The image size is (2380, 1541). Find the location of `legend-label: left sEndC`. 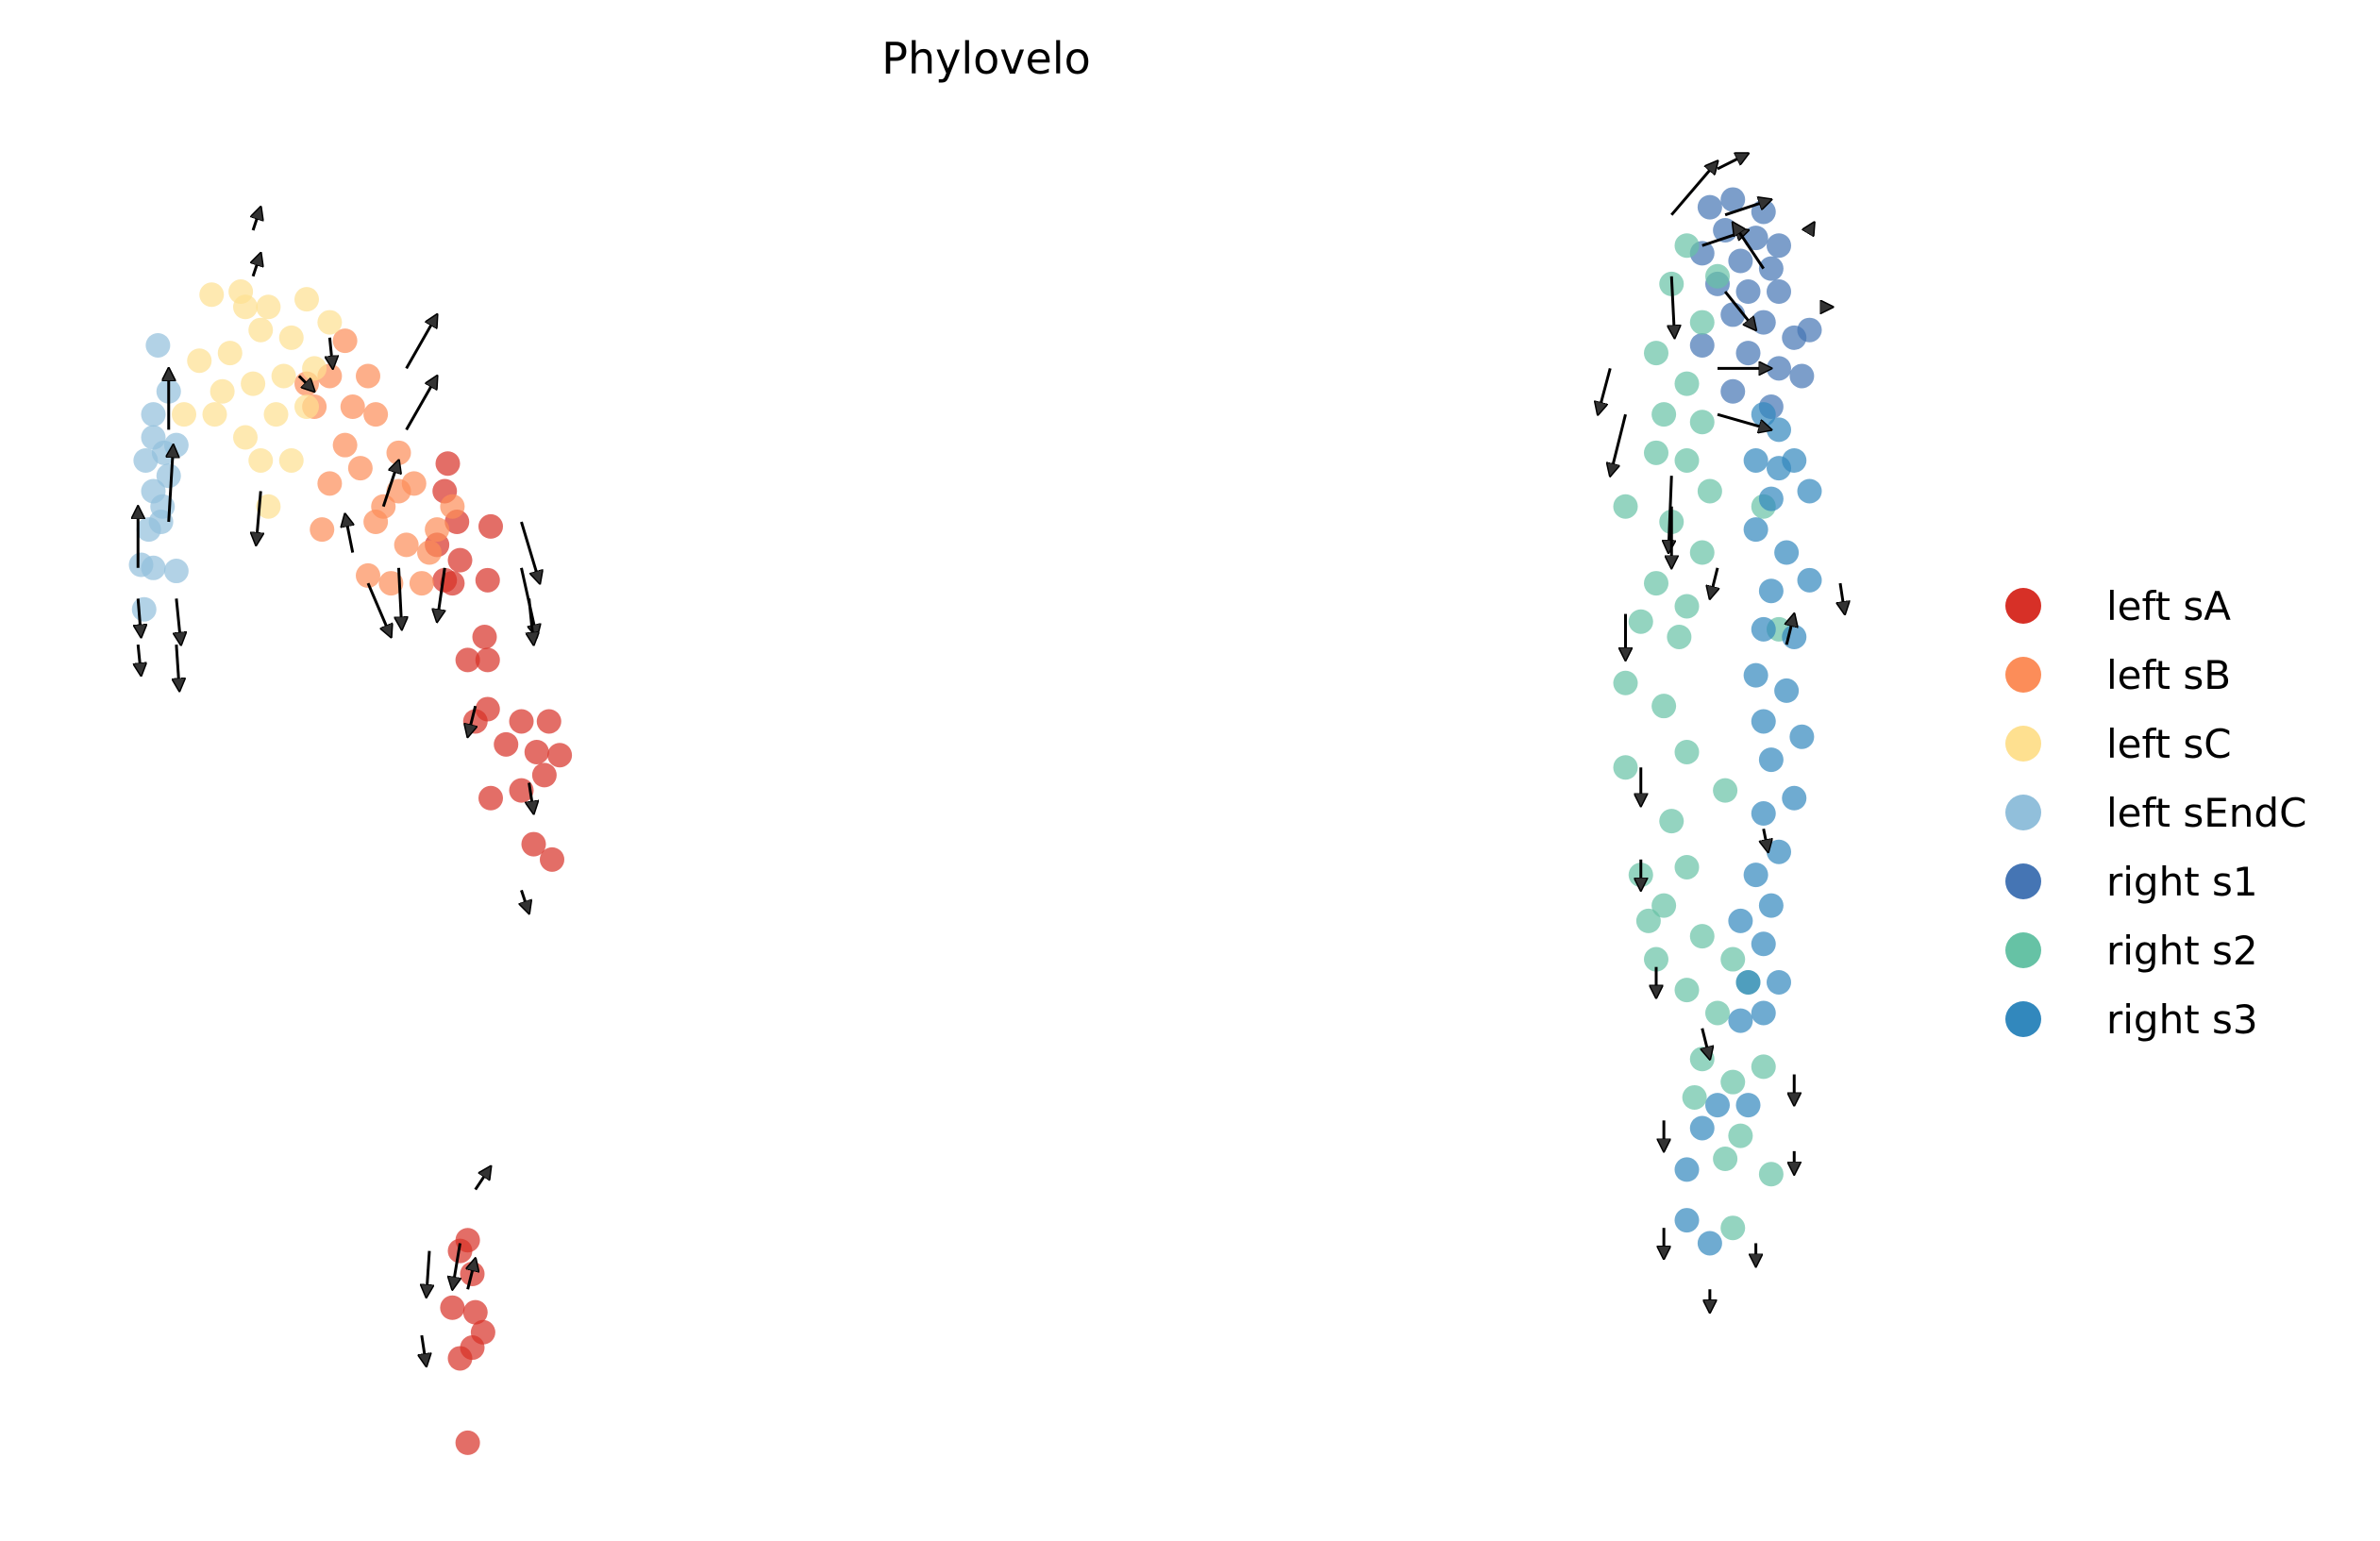

legend-label: left sEndC is located at coordinates (2206, 813).